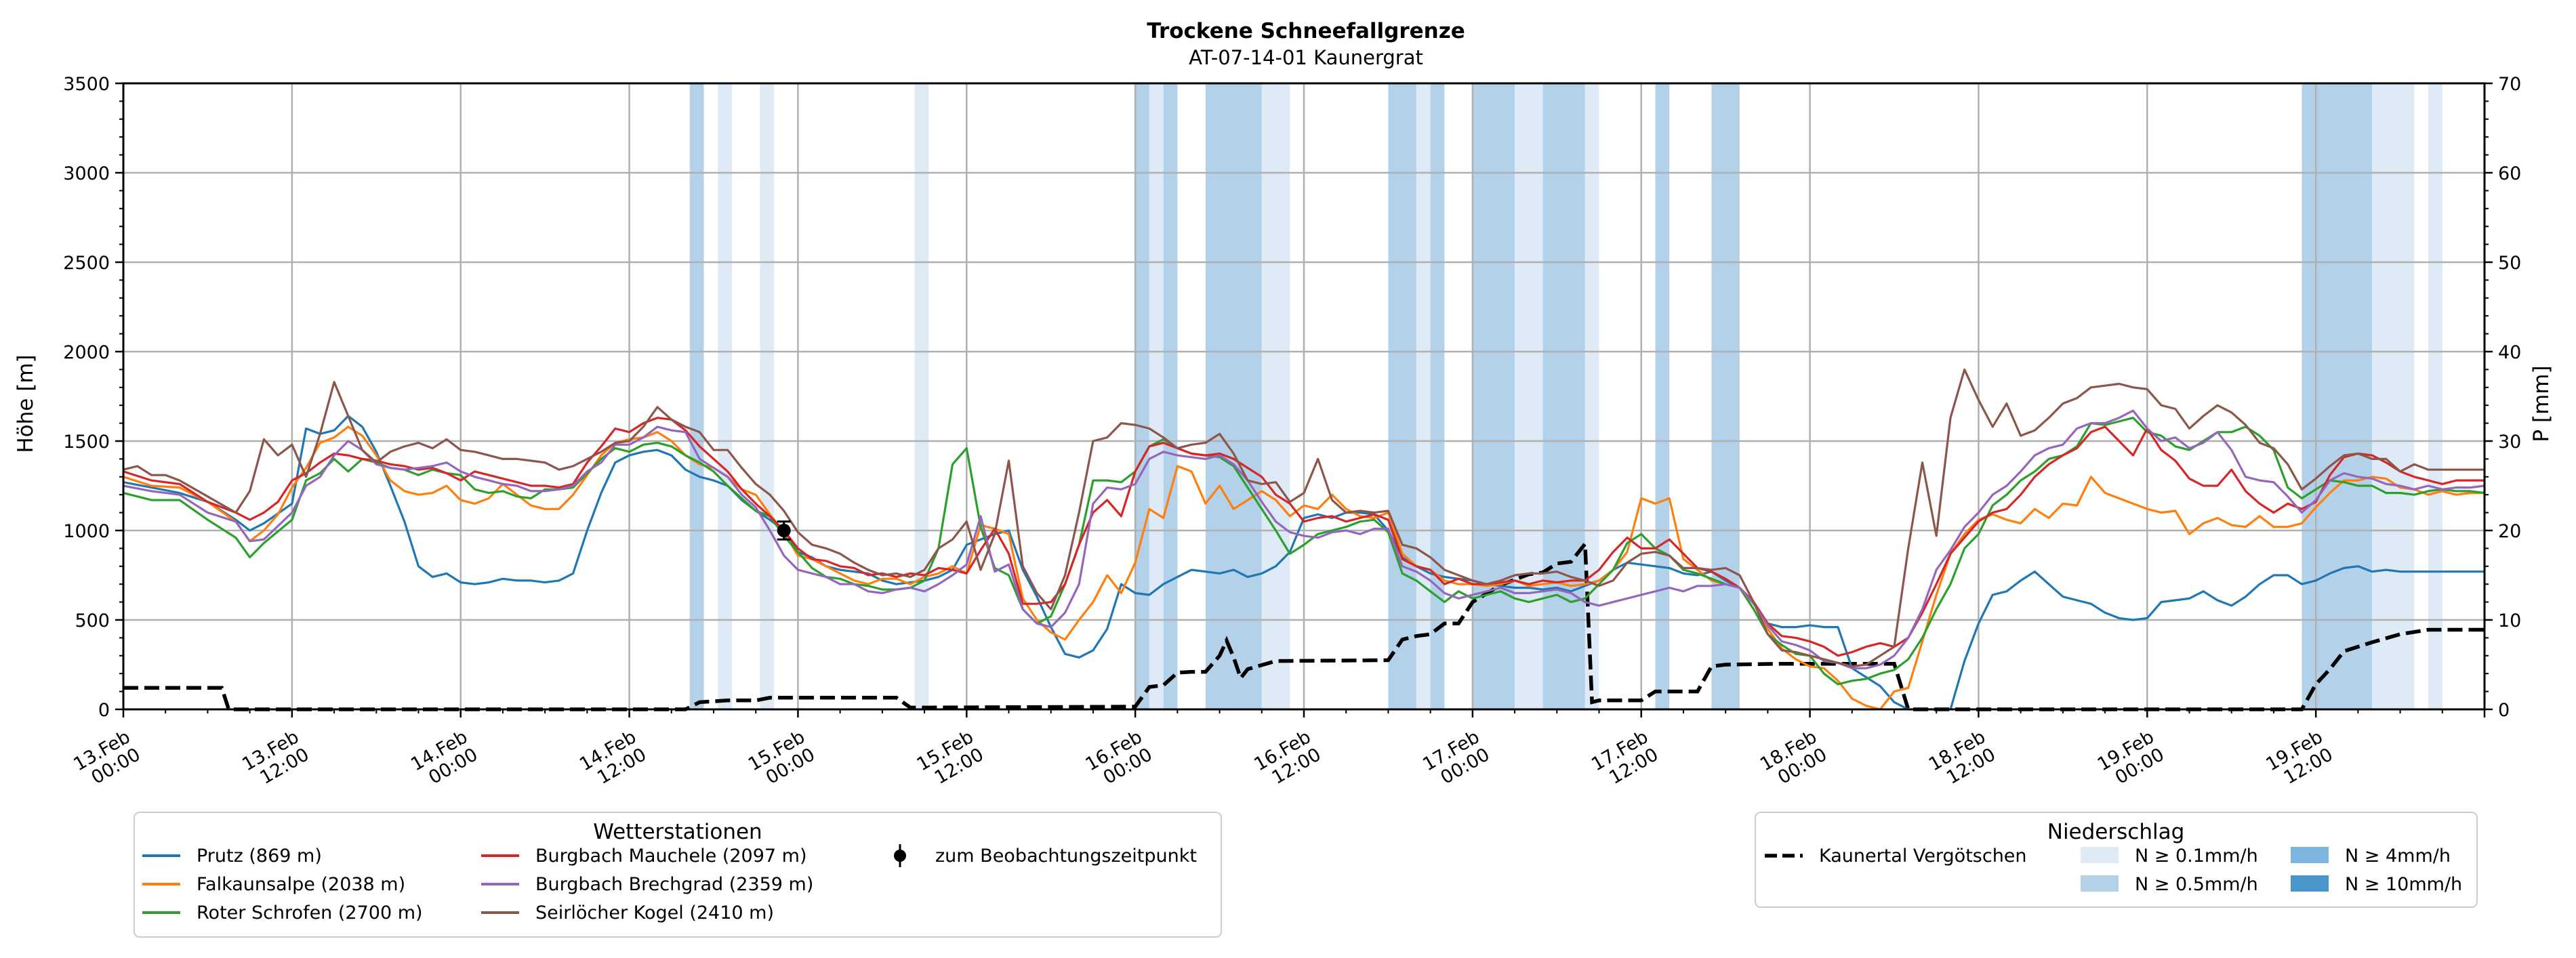 This screenshot has width=2576, height=958. Describe the element at coordinates (1456, 759) in the screenshot. I see `x-tick-label: 17.Feb00:00` at that location.